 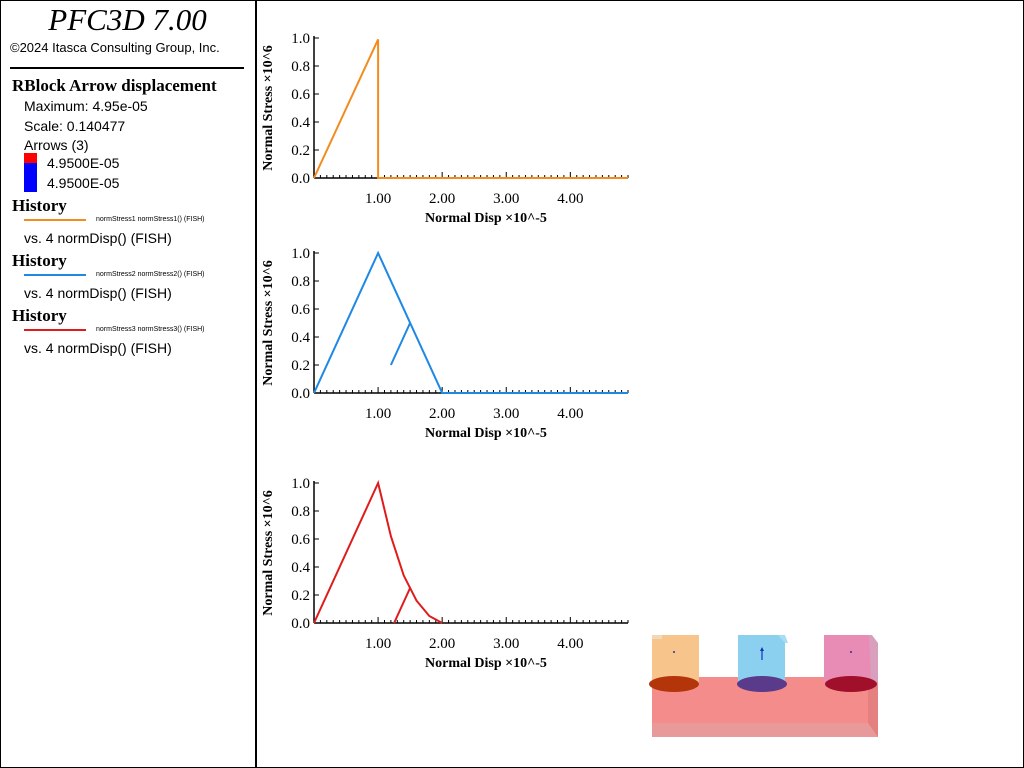 I want to click on base-slab-side, so click(x=765, y=728).